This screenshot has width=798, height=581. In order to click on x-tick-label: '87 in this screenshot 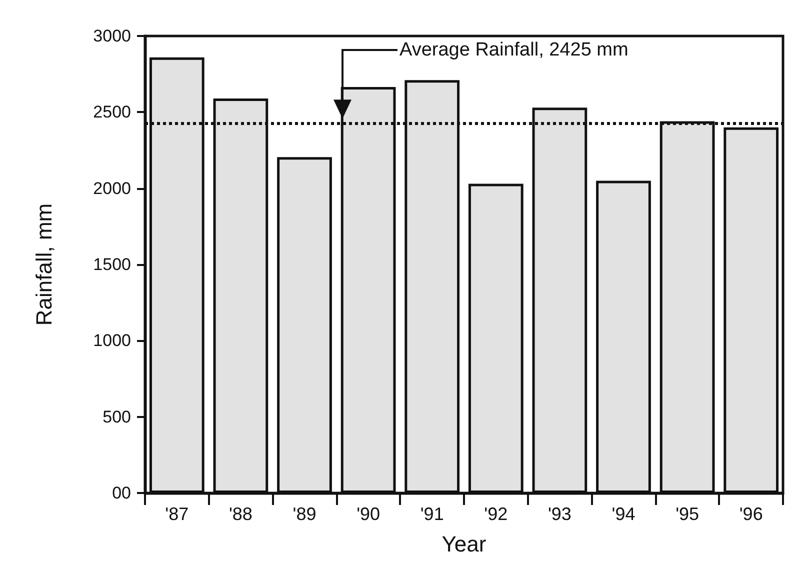, I will do `click(177, 514)`.